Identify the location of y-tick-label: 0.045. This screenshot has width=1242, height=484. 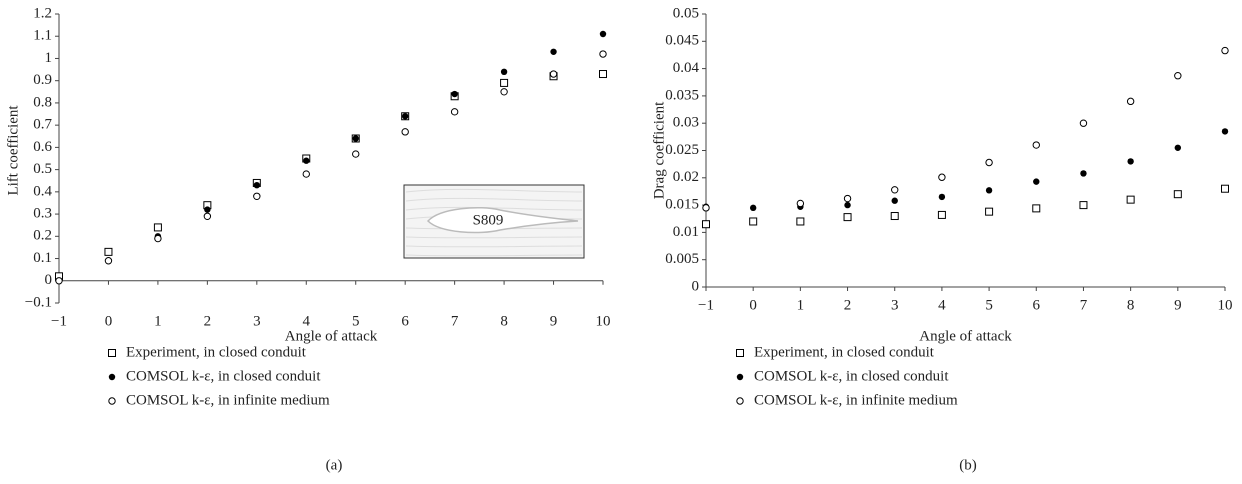
(682, 41).